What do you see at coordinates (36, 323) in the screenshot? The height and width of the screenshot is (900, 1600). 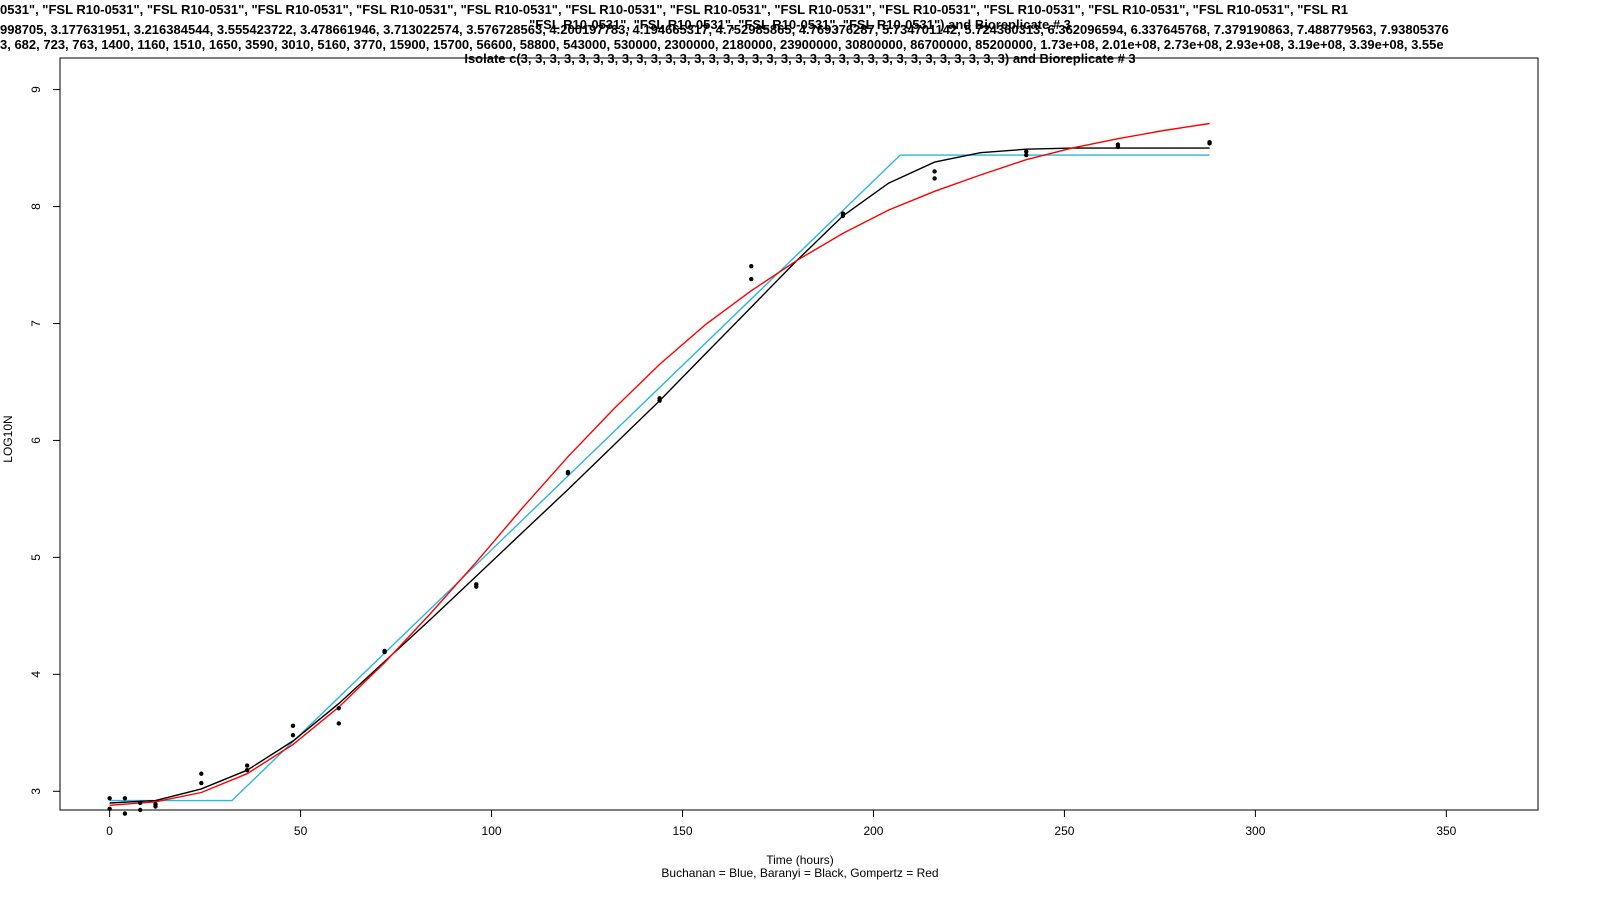 I see `y-tick-label: 7` at bounding box center [36, 323].